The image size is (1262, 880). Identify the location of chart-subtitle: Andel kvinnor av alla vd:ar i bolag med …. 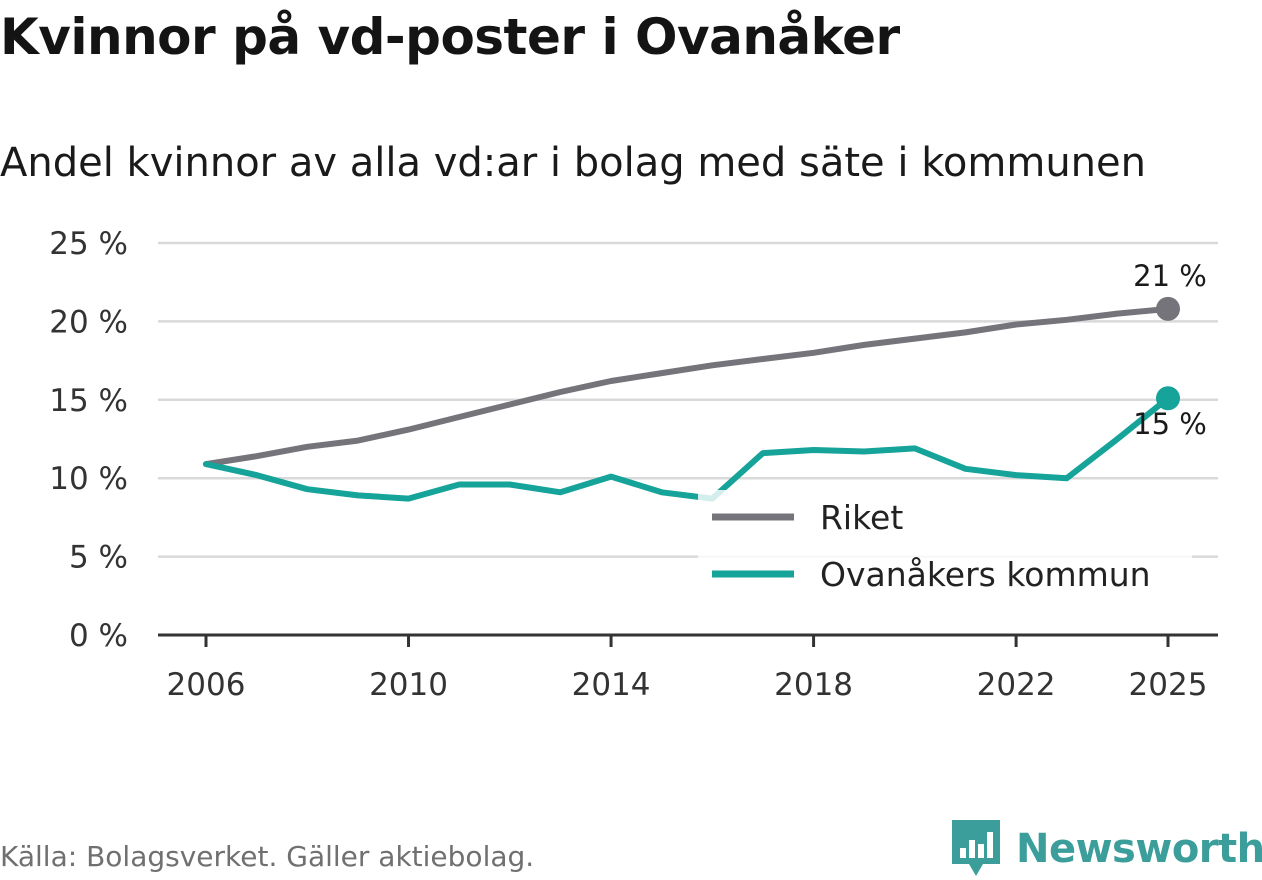
(573, 163).